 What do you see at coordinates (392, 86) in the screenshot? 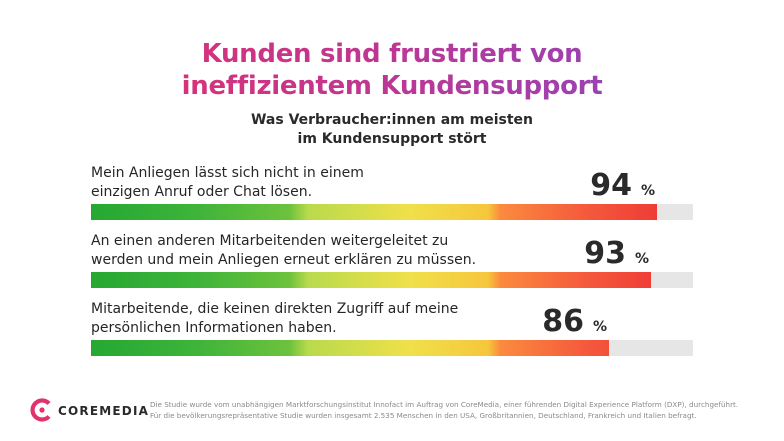
I see `chart-title-line-2: ineffizientem Kundensupport` at bounding box center [392, 86].